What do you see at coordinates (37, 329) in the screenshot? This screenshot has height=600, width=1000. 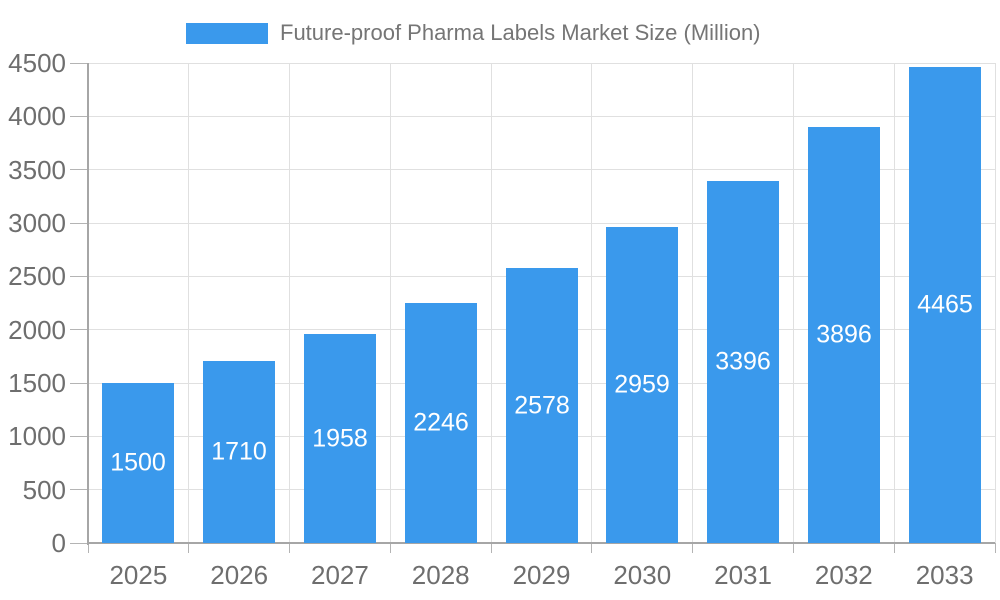 I see `y-tick-label: 2000` at bounding box center [37, 329].